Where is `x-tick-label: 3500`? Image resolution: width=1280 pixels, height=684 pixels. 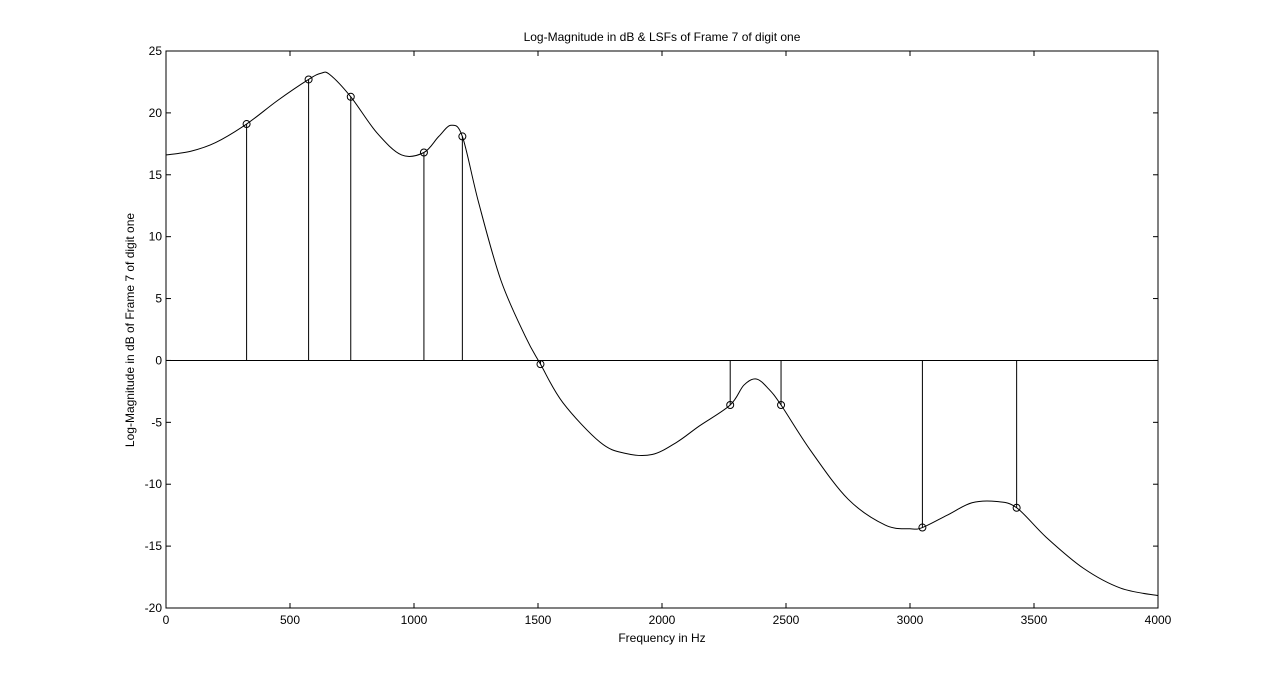
x-tick-label: 3500 is located at coordinates (1034, 620).